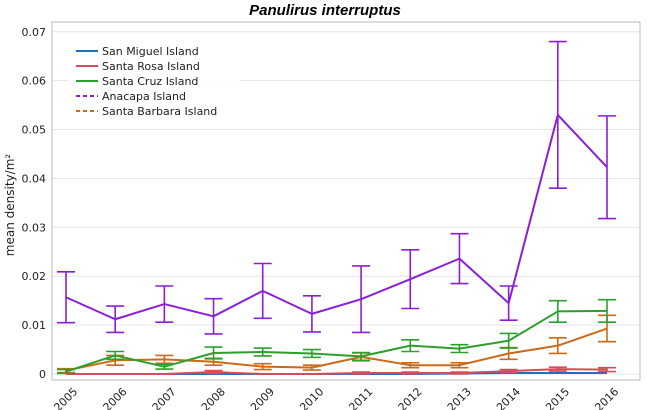 The width and height of the screenshot is (650, 410). Describe the element at coordinates (213, 397) in the screenshot. I see `x-tick-label: 2008` at that location.